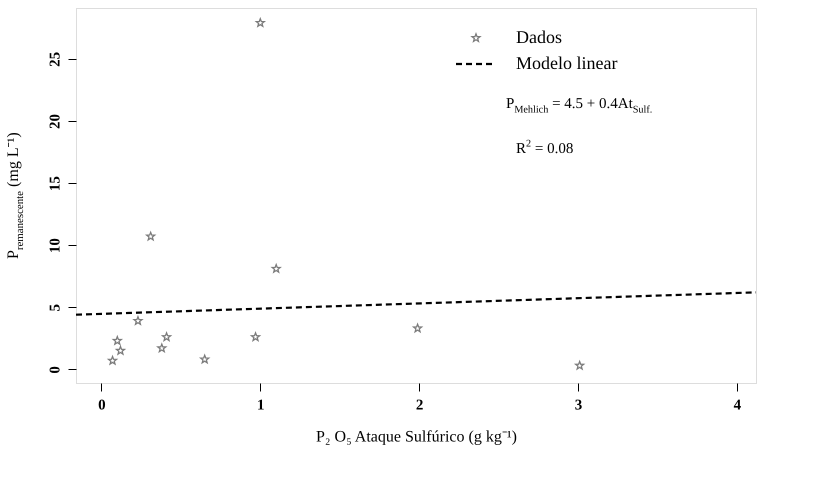 The image size is (824, 485). I want to click on x-tick-label: 1, so click(261, 406).